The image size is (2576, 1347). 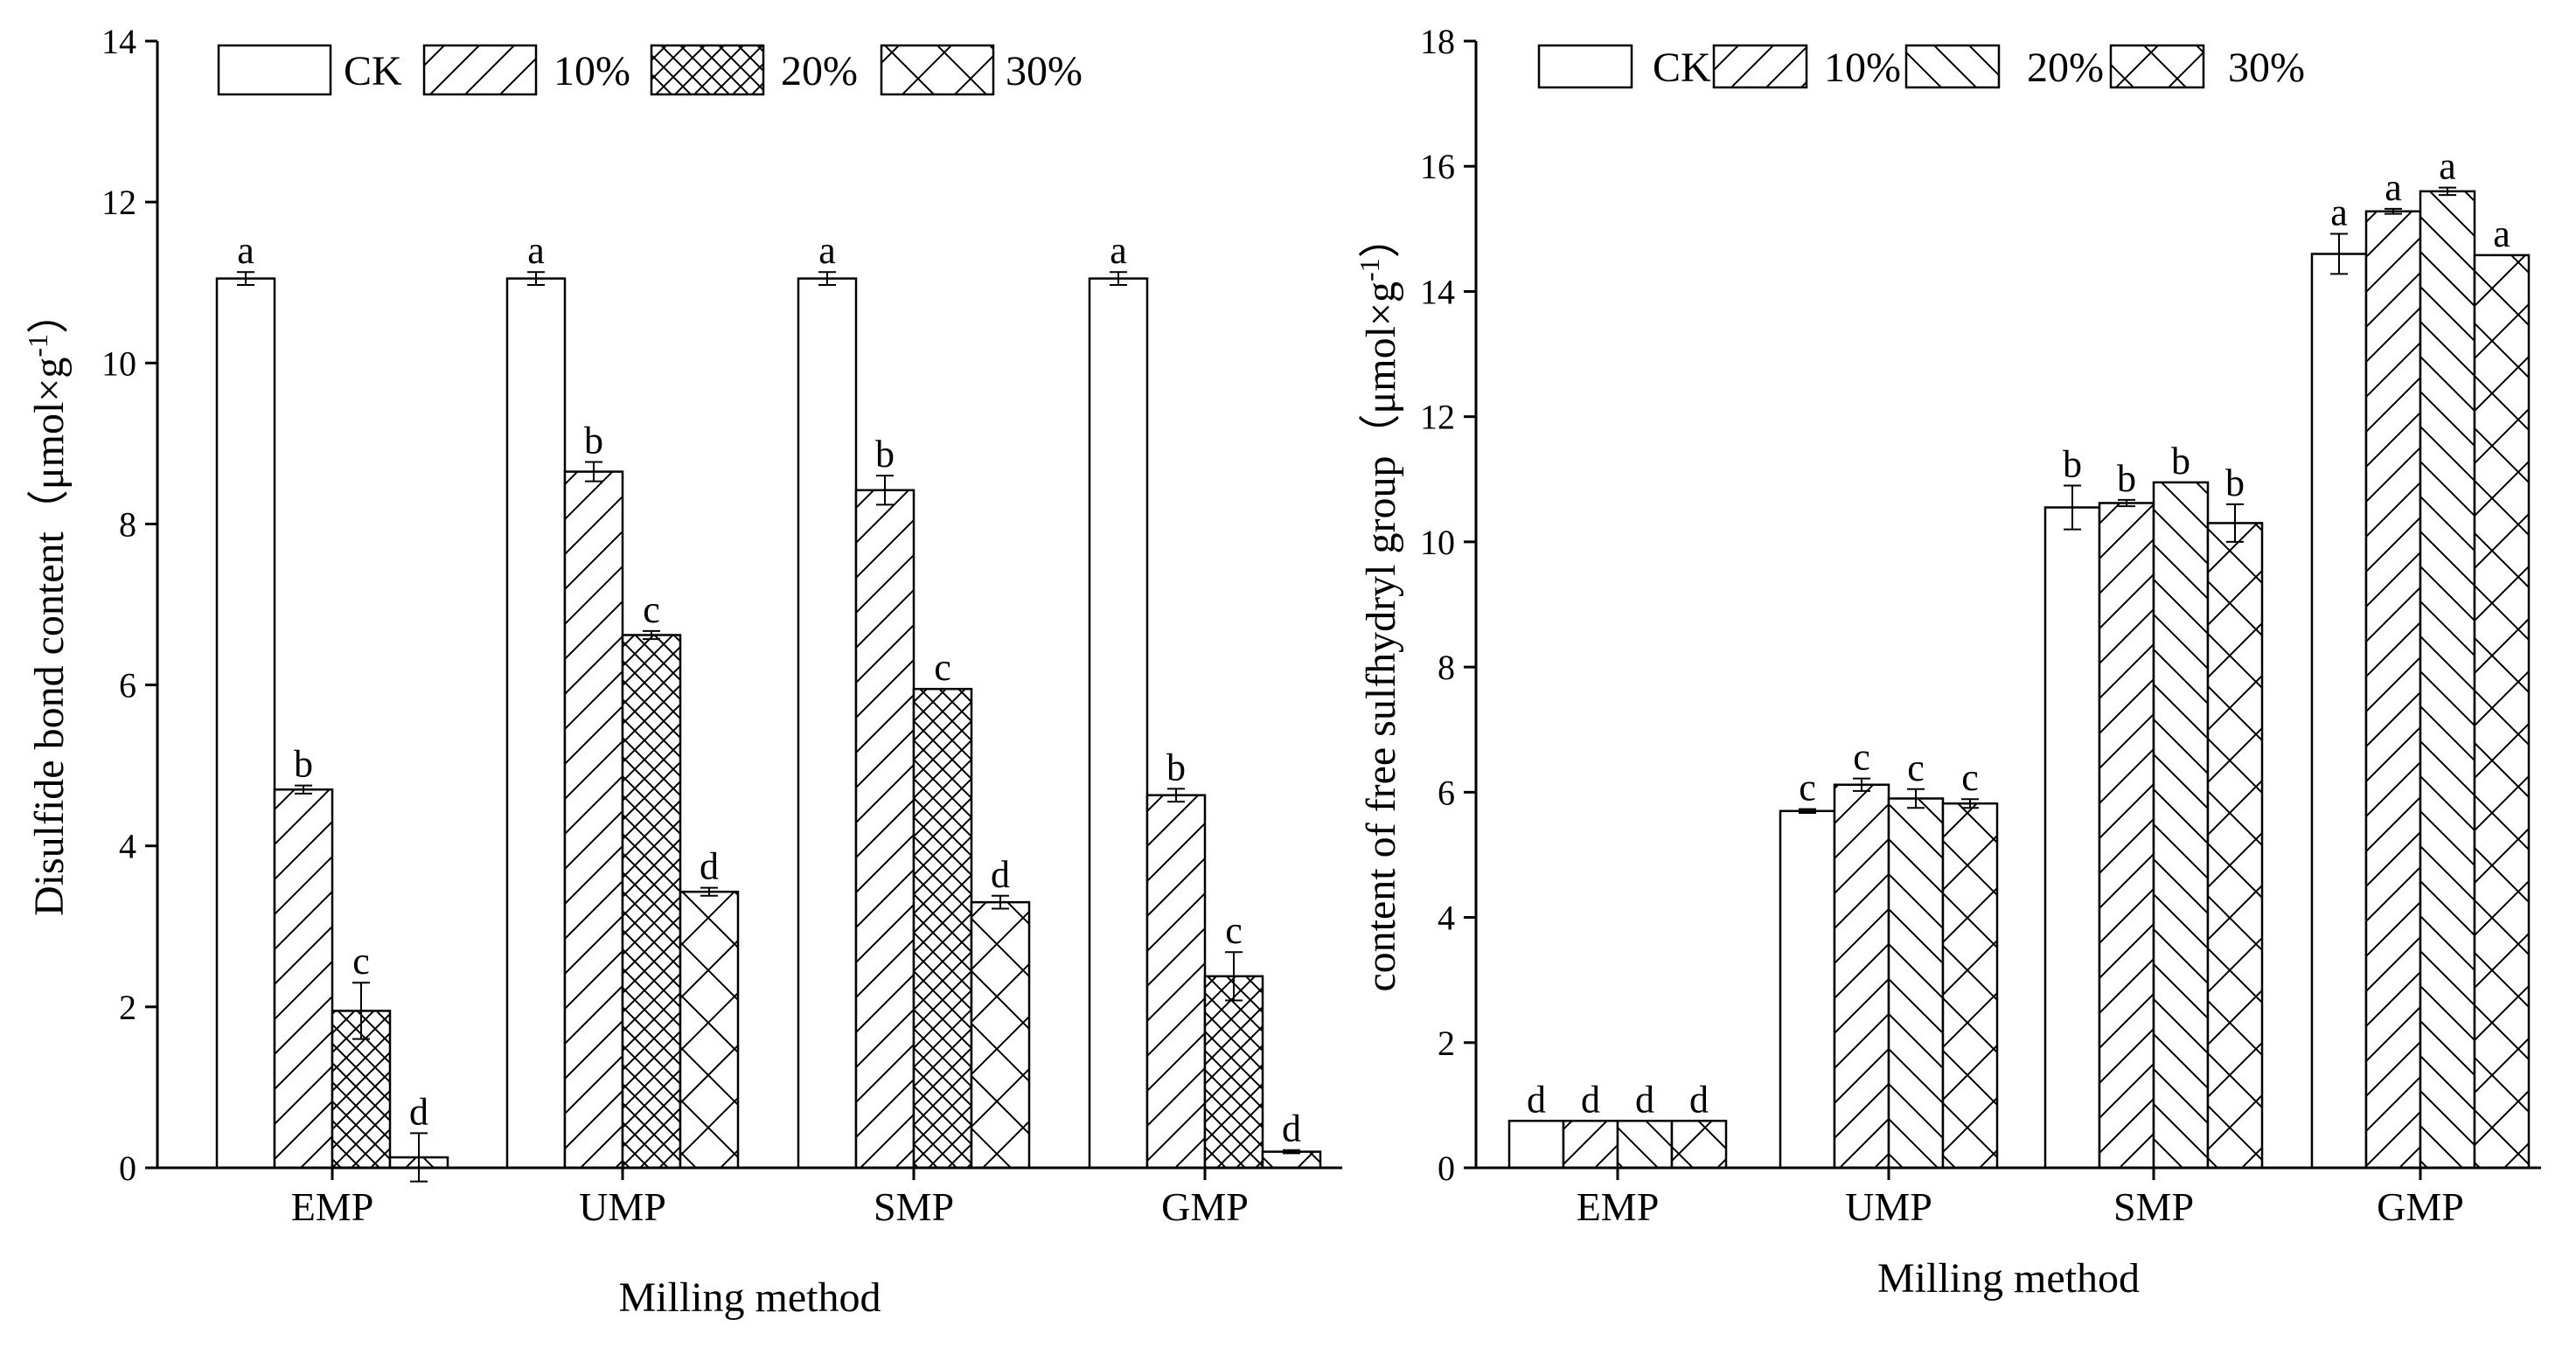 I want to click on y-axis-title-main: Disulfide bond content（μmol×g, so click(x=49, y=637).